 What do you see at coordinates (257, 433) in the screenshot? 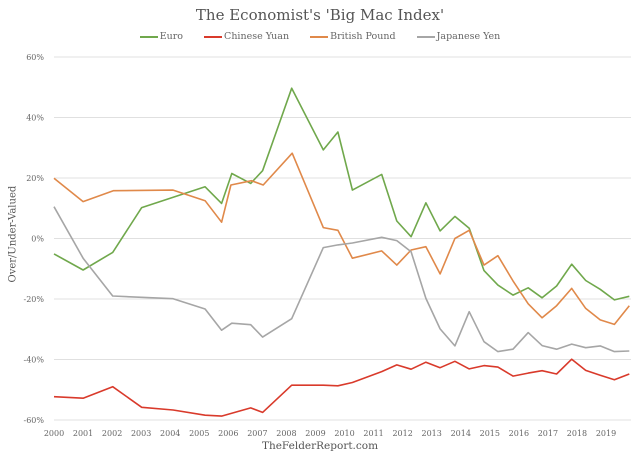
I see `x-tick-label: 2007` at bounding box center [257, 433].